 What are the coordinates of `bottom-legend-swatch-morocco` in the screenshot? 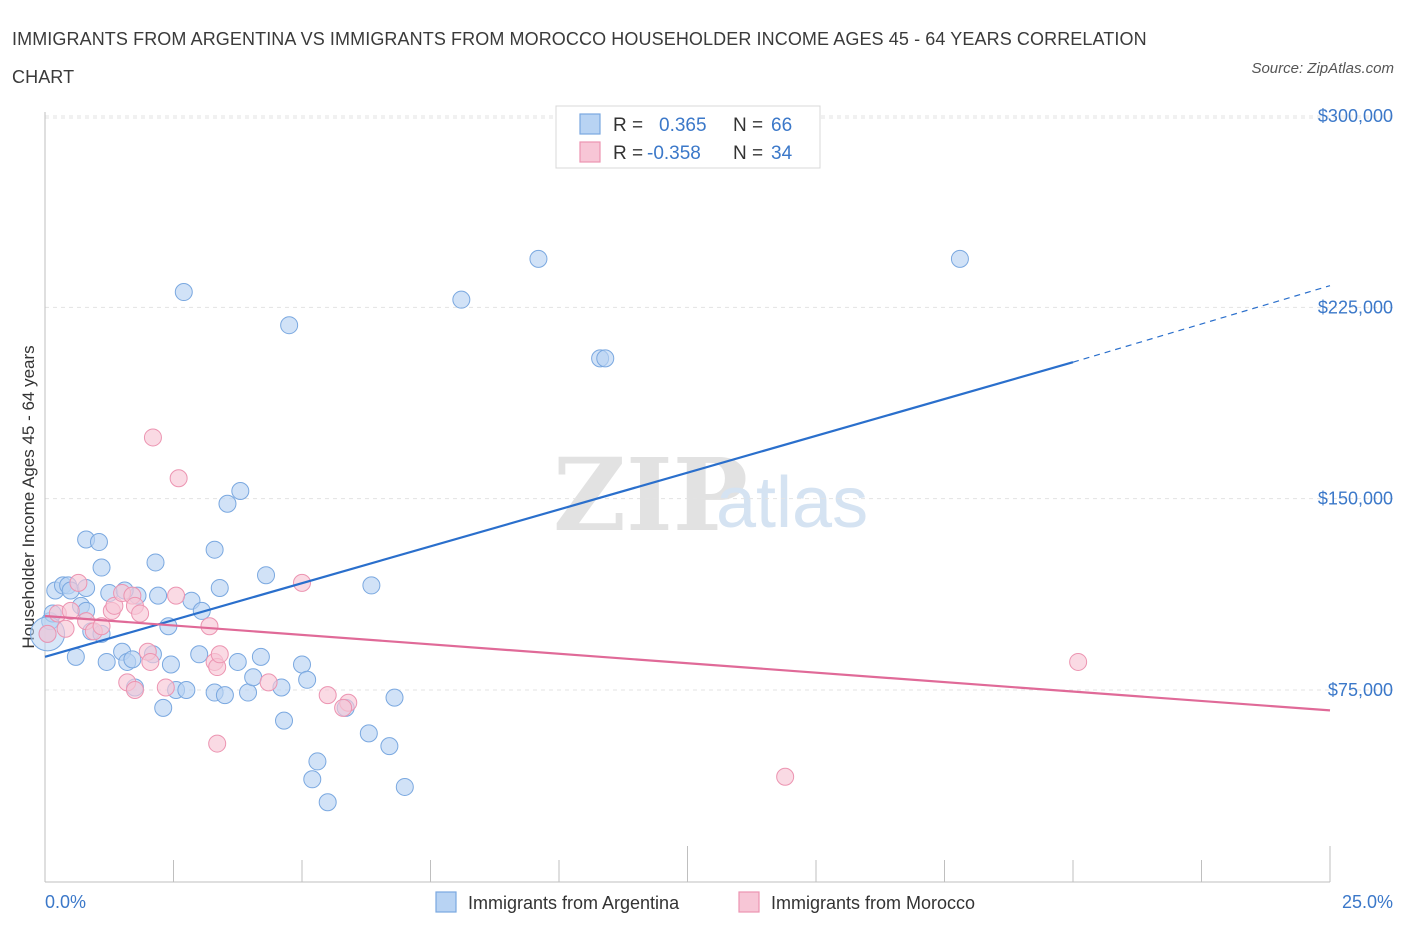 It's located at (749, 902).